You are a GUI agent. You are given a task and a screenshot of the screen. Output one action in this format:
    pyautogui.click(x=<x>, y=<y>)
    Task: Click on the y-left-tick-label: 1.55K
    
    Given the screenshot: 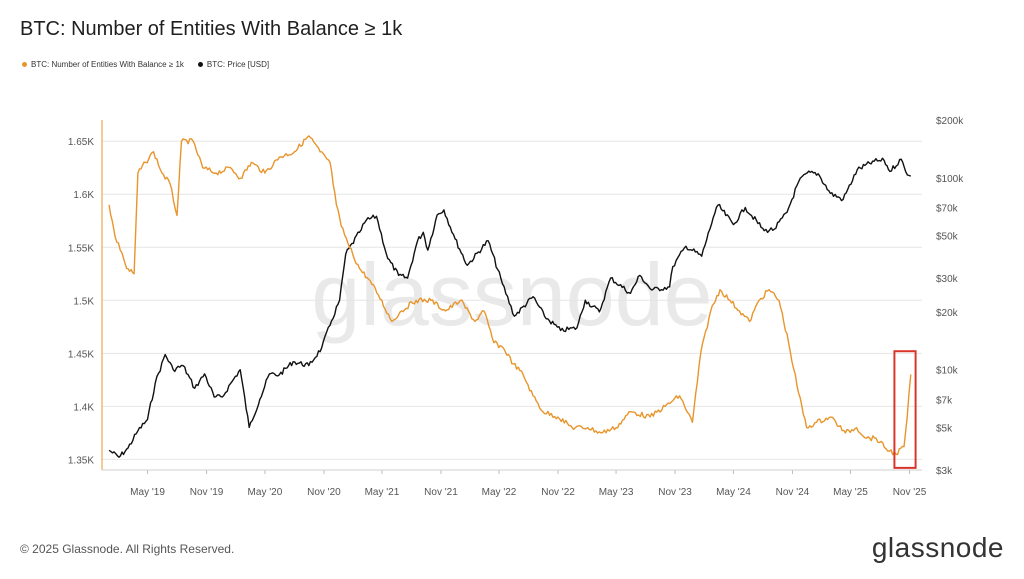 What is the action you would take?
    pyautogui.click(x=81, y=248)
    